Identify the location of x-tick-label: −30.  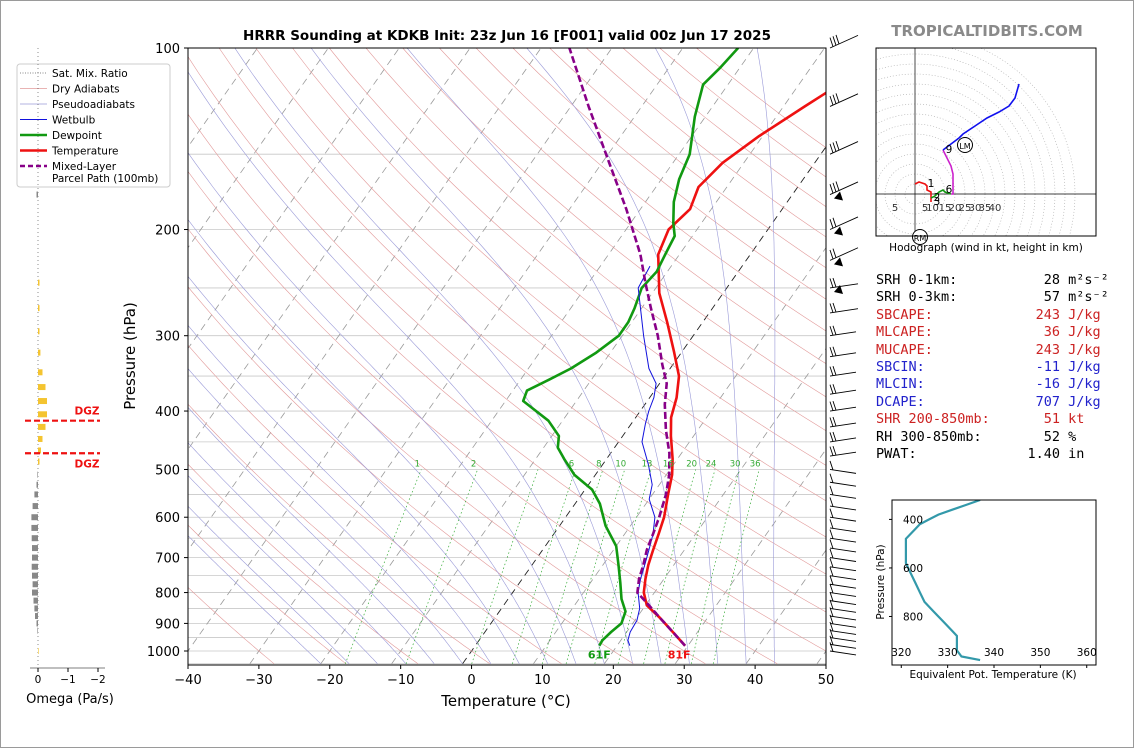
(258, 680).